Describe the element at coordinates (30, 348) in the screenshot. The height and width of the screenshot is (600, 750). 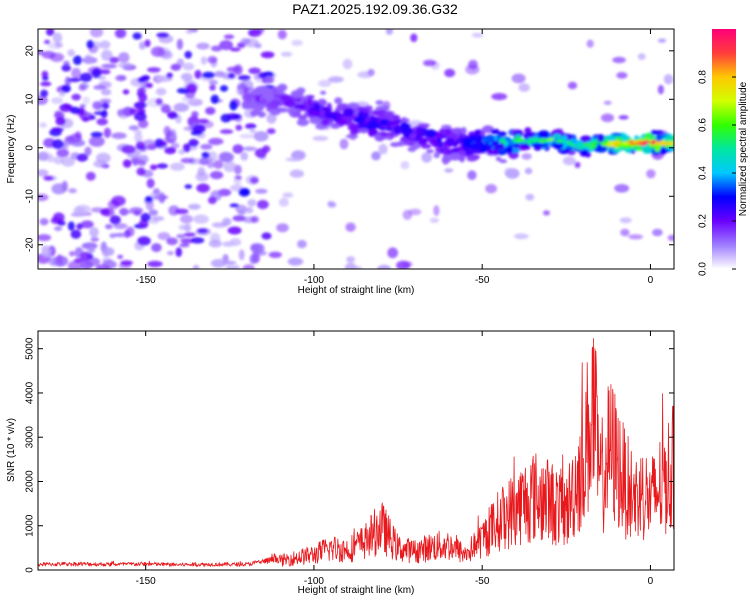
I see `y-tick-label: 5000` at that location.